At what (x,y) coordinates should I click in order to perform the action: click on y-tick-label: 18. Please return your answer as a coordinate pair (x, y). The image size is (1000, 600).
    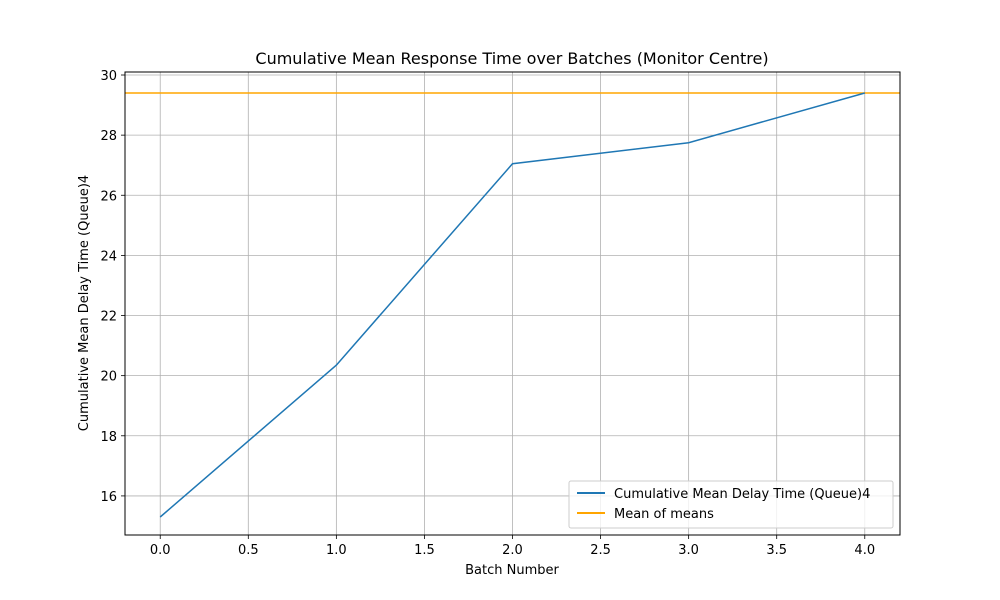
    Looking at the image, I should click on (108, 437).